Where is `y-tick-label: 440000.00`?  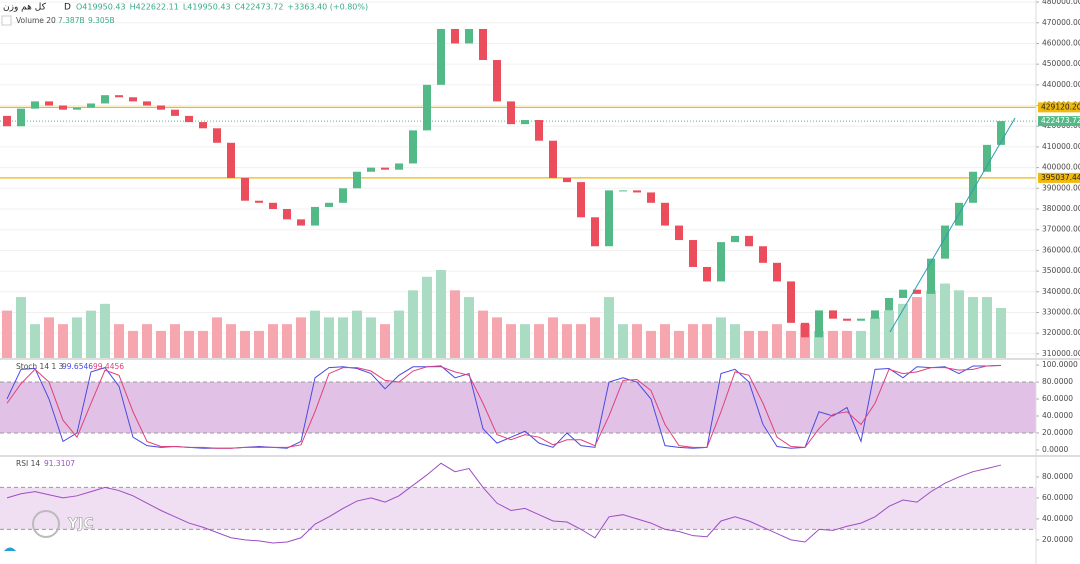 y-tick-label: 440000.00 is located at coordinates (1061, 84).